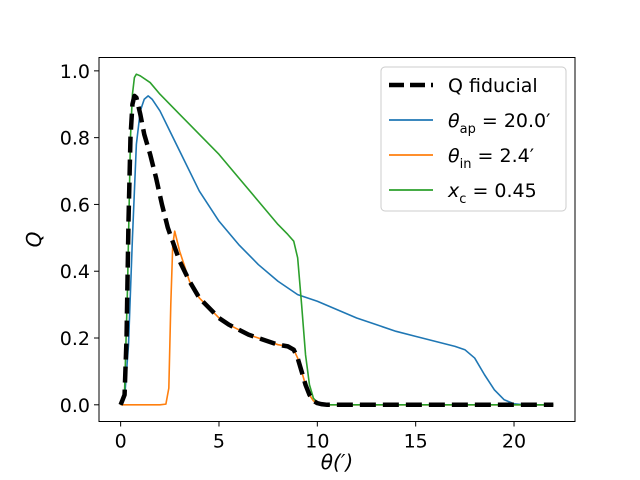  Describe the element at coordinates (75, 72) in the screenshot. I see `y-tick-label: 1.0` at that location.